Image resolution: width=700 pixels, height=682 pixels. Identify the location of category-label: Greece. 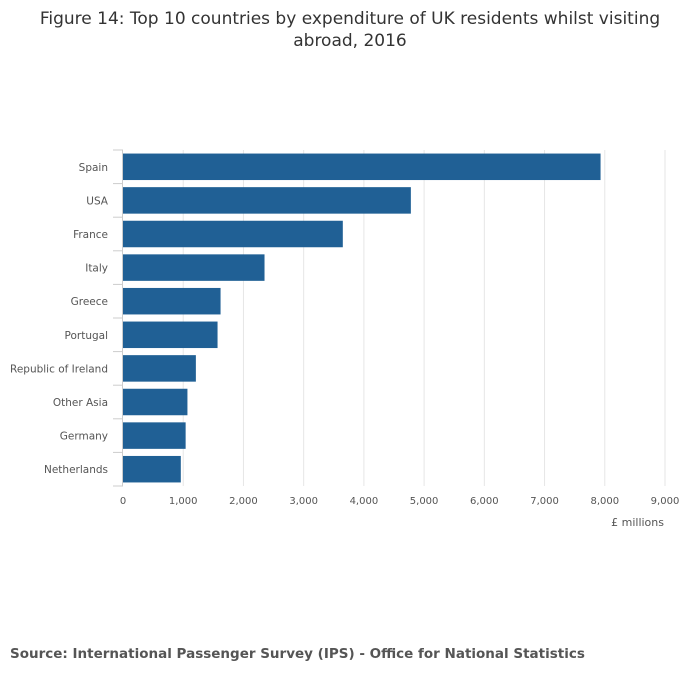
(89, 302).